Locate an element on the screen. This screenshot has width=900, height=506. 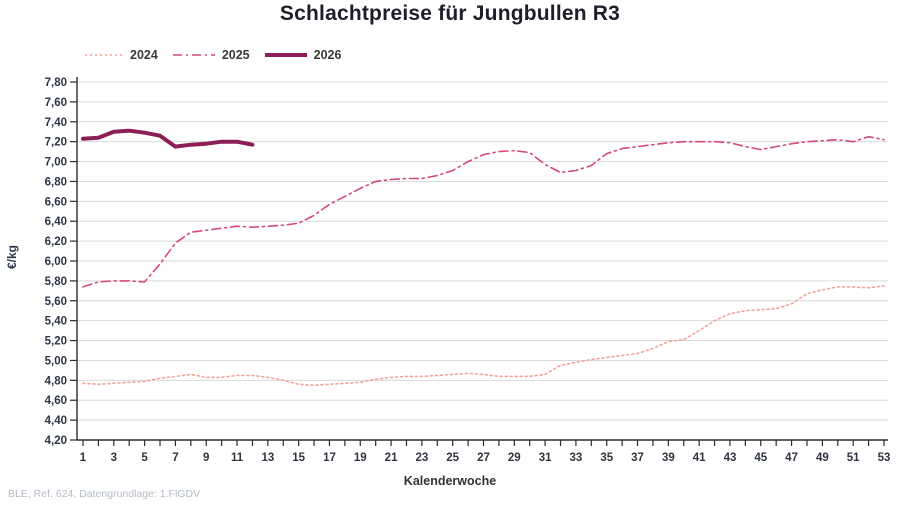
x-tick-label: 35 is located at coordinates (606, 458).